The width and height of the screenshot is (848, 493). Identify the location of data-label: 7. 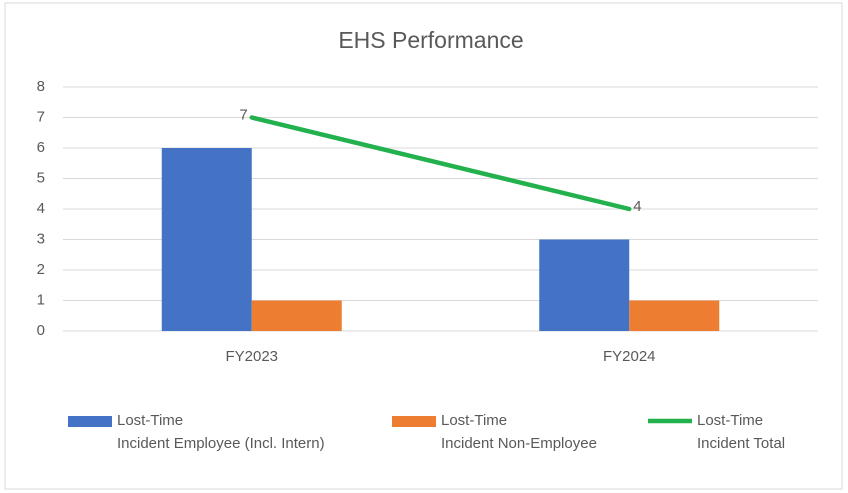
(243, 114).